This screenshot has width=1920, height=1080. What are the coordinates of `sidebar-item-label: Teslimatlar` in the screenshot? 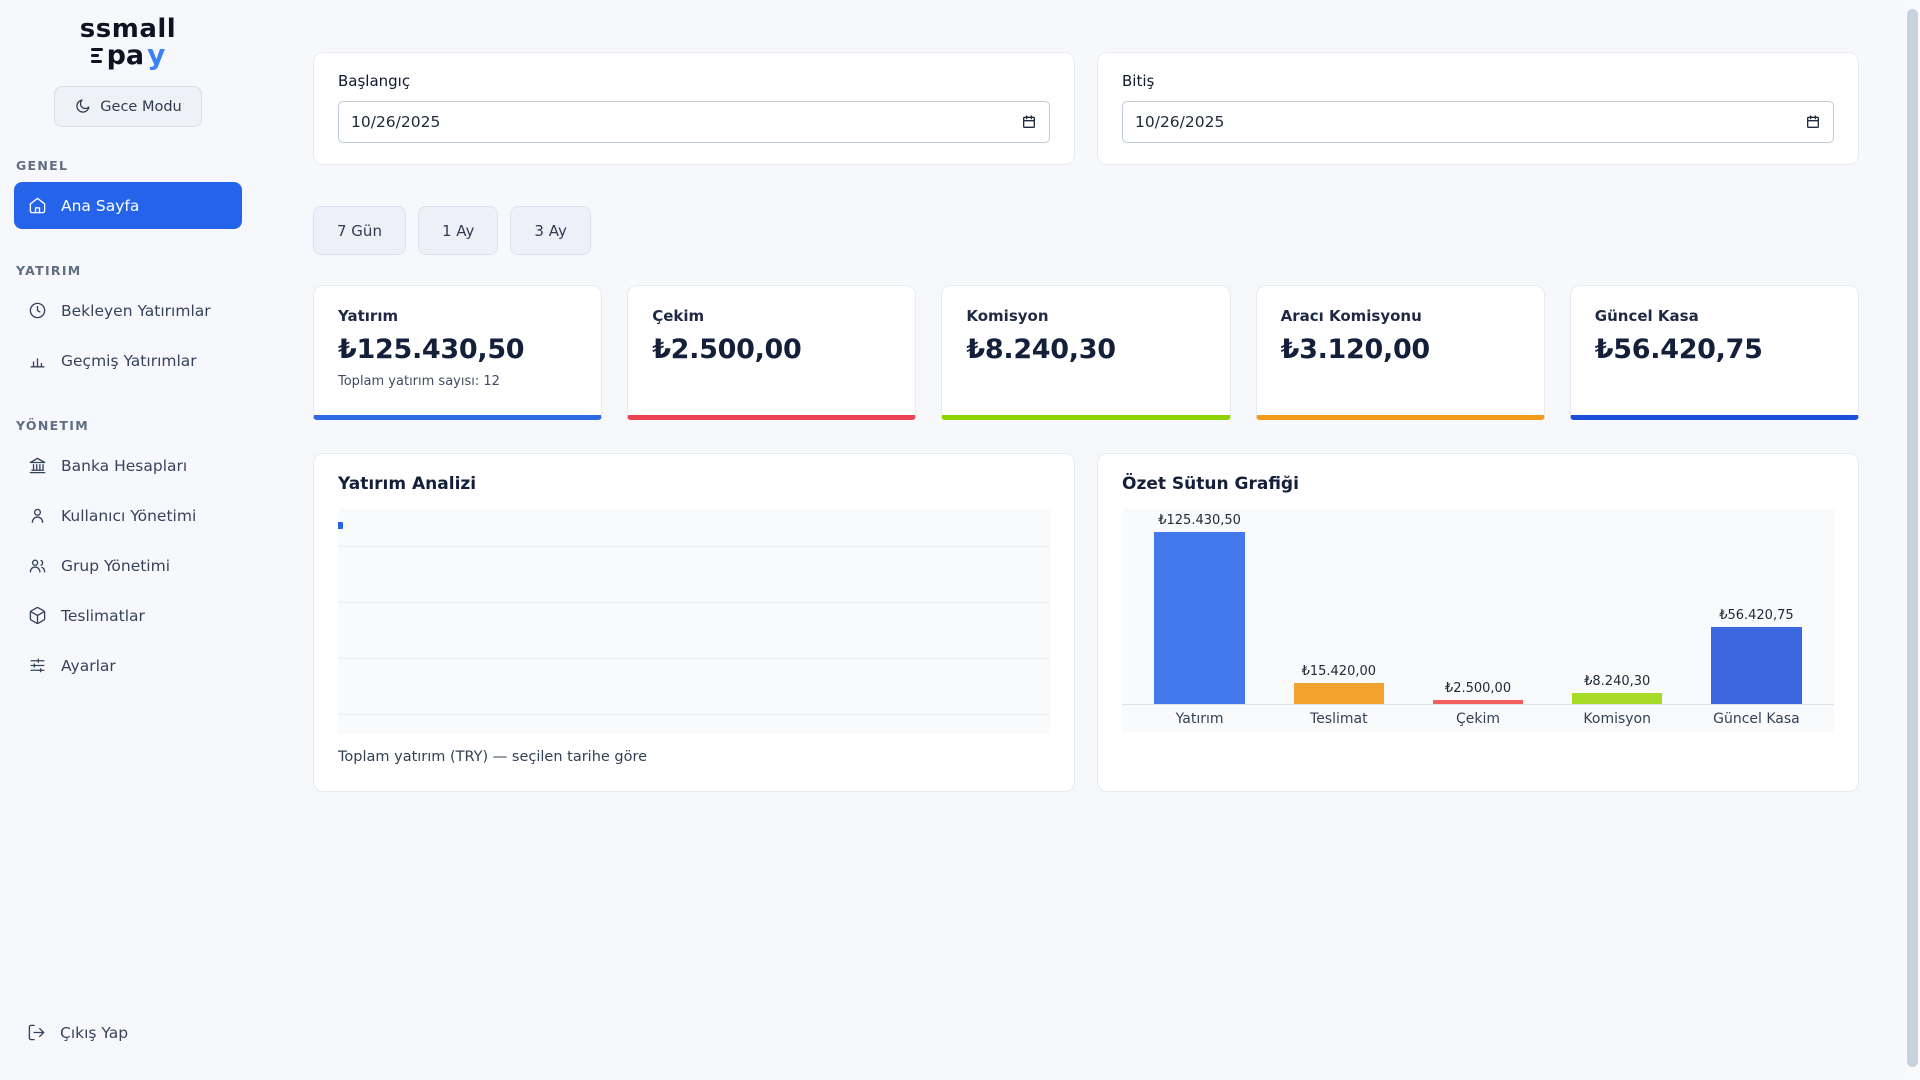 It's located at (103, 615).